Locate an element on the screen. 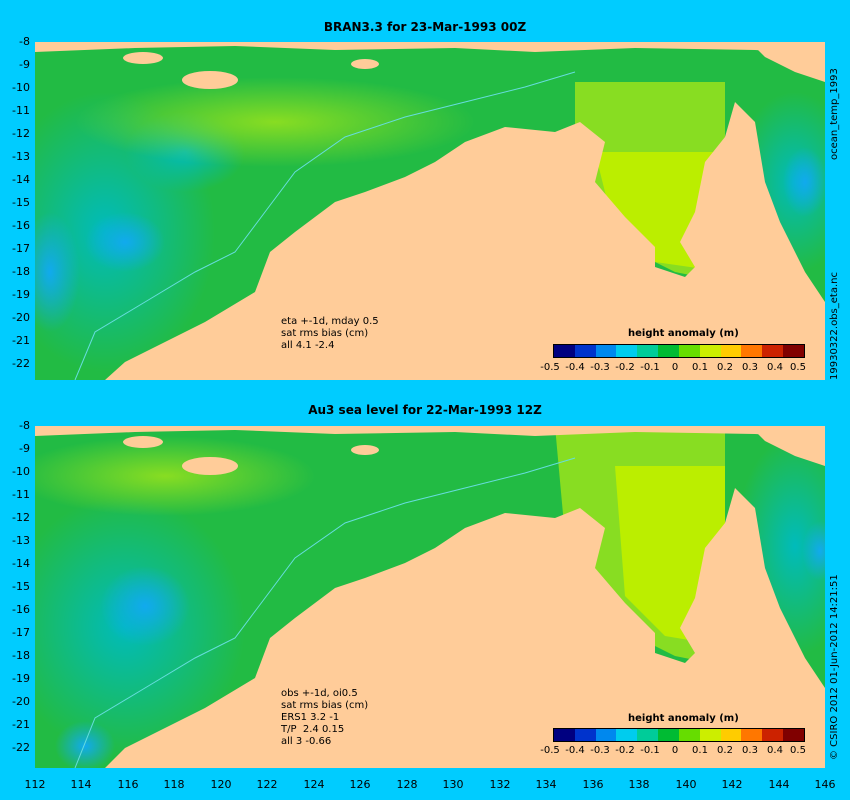  lon-tick: 122 is located at coordinates (267, 784).